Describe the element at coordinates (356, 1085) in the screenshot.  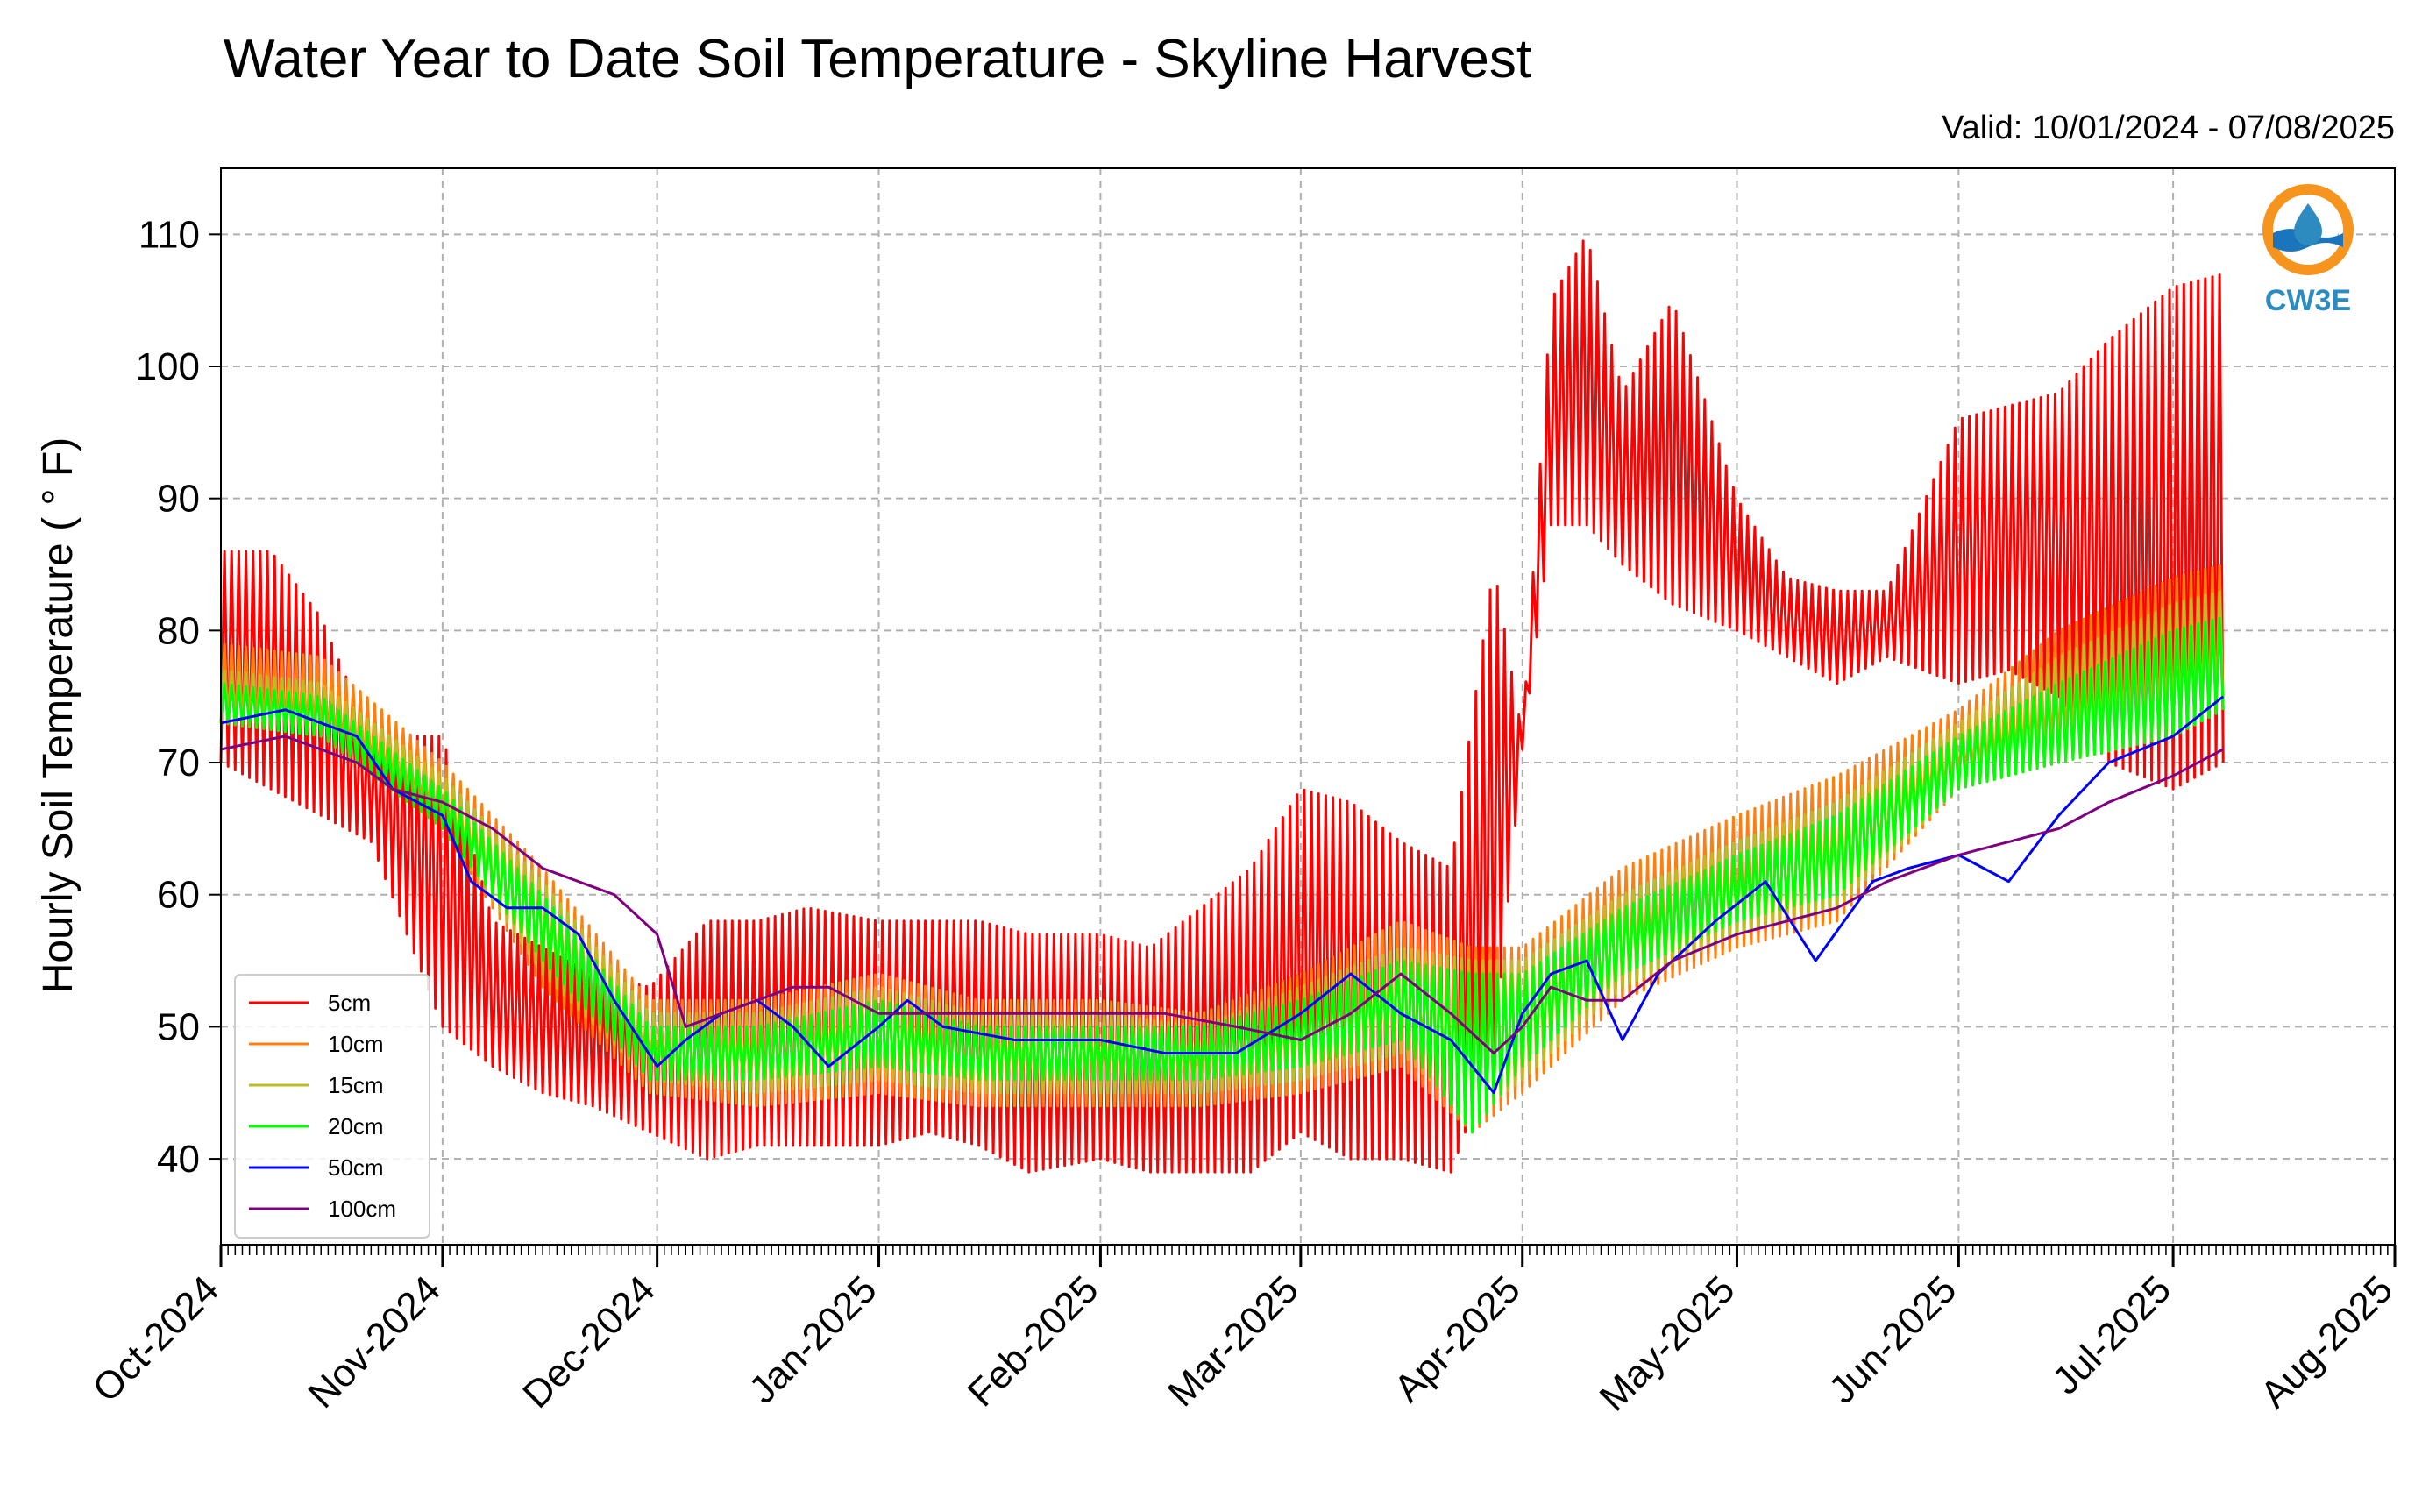
I see `legend-label: 15cm` at that location.